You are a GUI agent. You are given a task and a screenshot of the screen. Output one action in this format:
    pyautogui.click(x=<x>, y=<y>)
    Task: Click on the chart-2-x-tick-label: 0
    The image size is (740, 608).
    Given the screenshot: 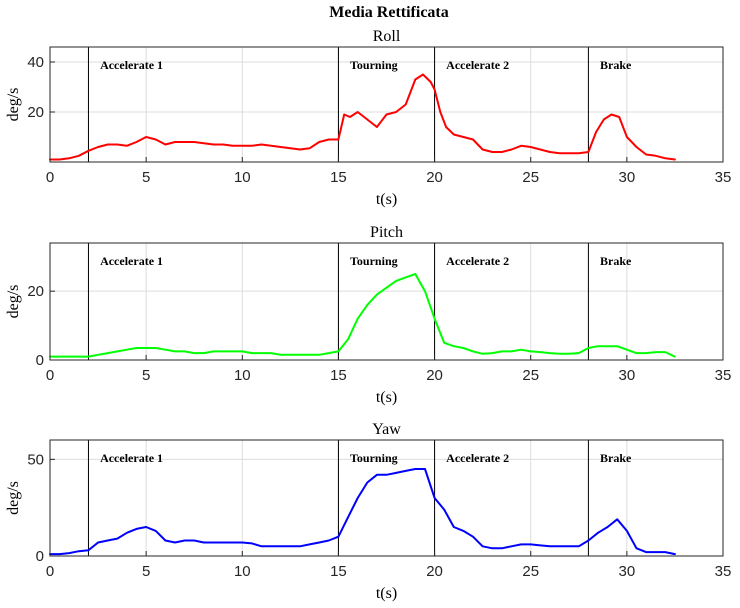 What is the action you would take?
    pyautogui.click(x=50, y=571)
    